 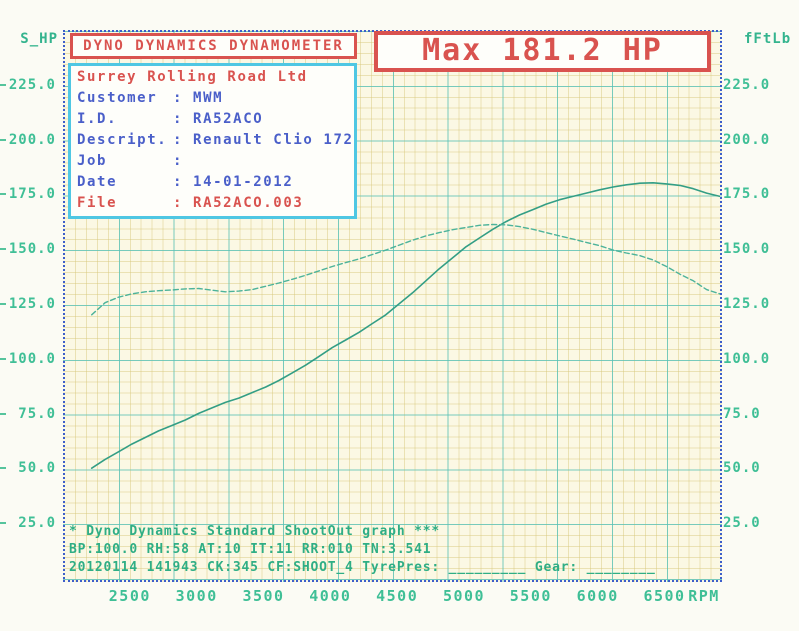 What do you see at coordinates (263, 140) in the screenshot?
I see `run-info-value: : Renault Clio 172` at bounding box center [263, 140].